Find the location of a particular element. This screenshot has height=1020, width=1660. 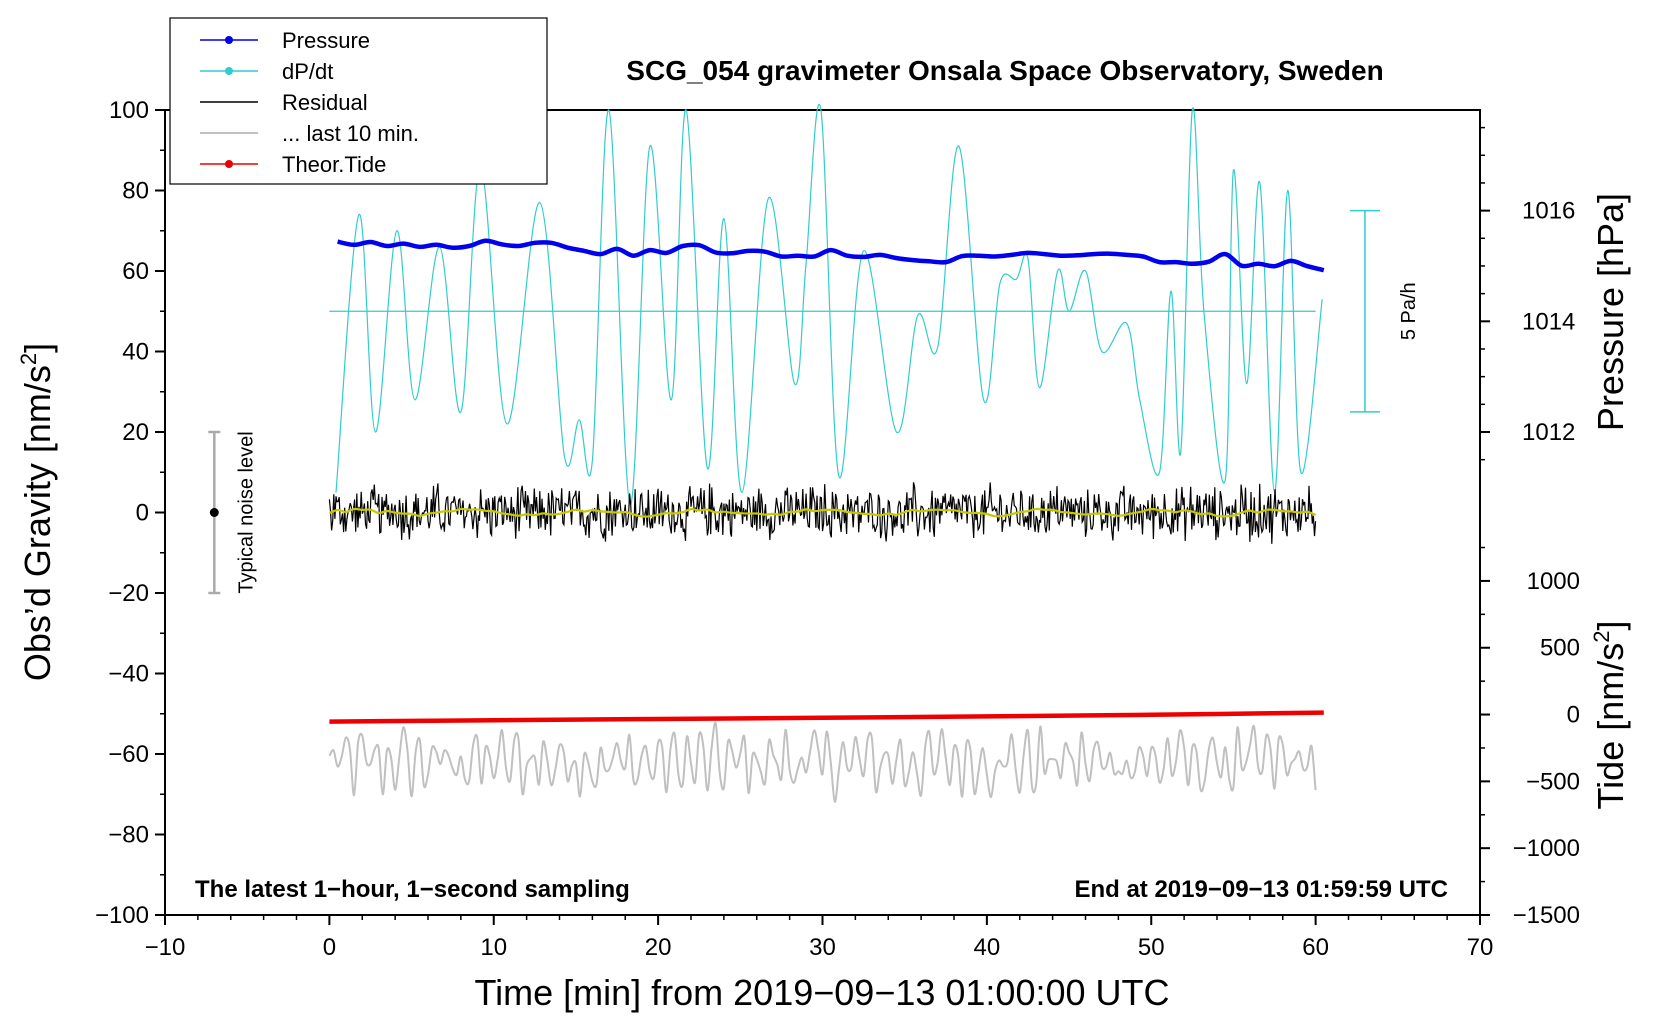

legend-label: Theor.Tide is located at coordinates (334, 164).